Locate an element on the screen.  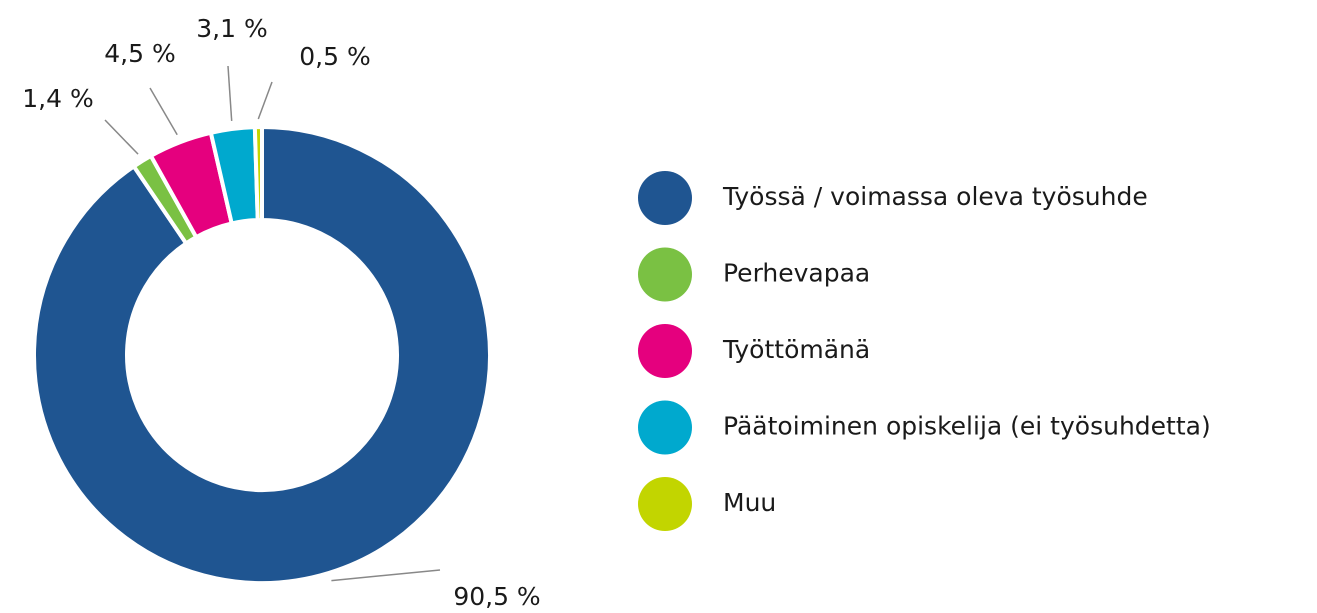
legend-label: Perhevapaa is located at coordinates (796, 273).